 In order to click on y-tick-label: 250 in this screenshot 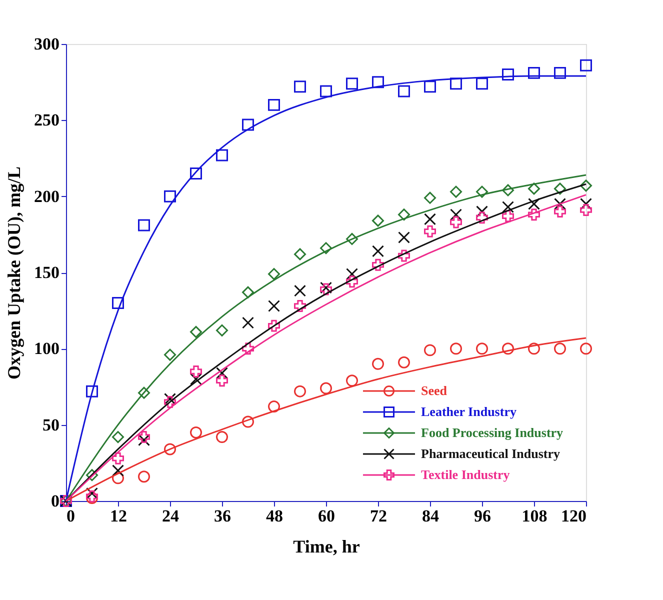, I will do `click(47, 120)`.